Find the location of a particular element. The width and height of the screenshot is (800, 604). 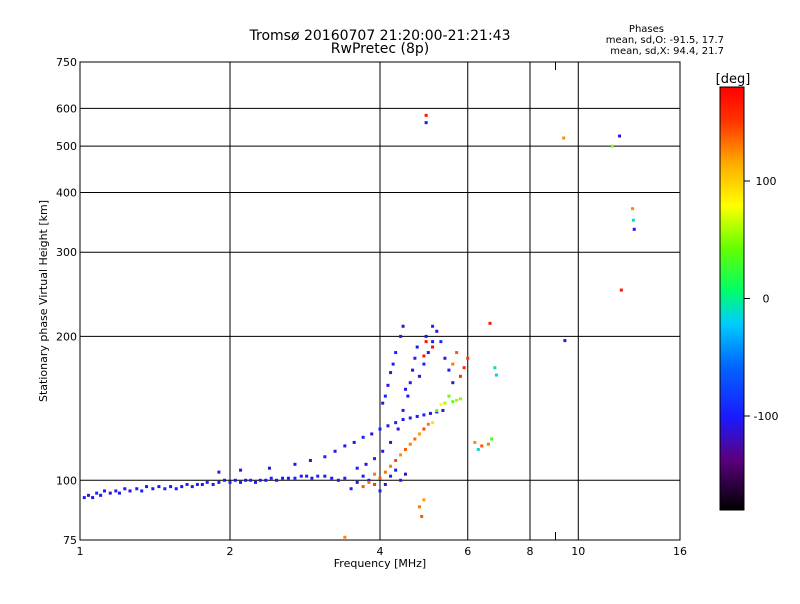

stats-heading: Phases is located at coordinates (646, 29).